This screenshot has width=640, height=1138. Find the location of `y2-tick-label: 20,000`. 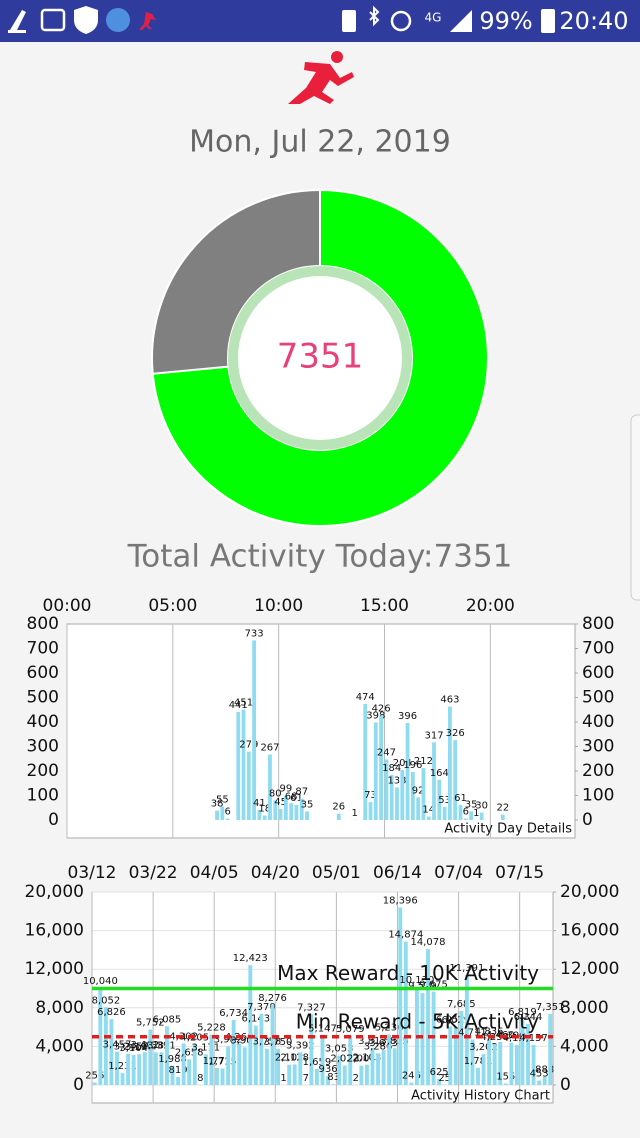

y2-tick-label: 20,000 is located at coordinates (589, 892).